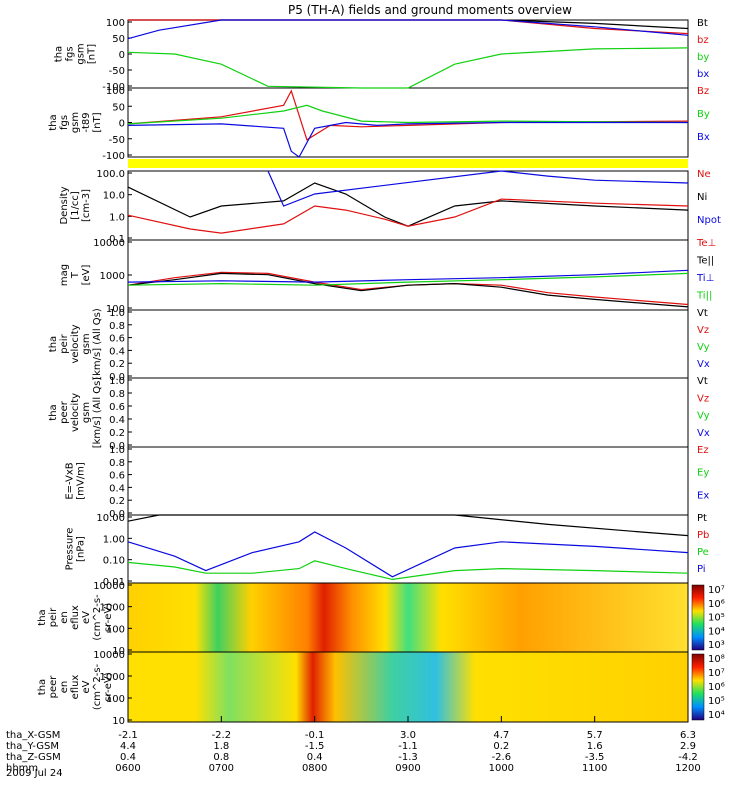 The image size is (750, 800). What do you see at coordinates (86, 122) in the screenshot?
I see `y-axis-label: -t89` at bounding box center [86, 122].